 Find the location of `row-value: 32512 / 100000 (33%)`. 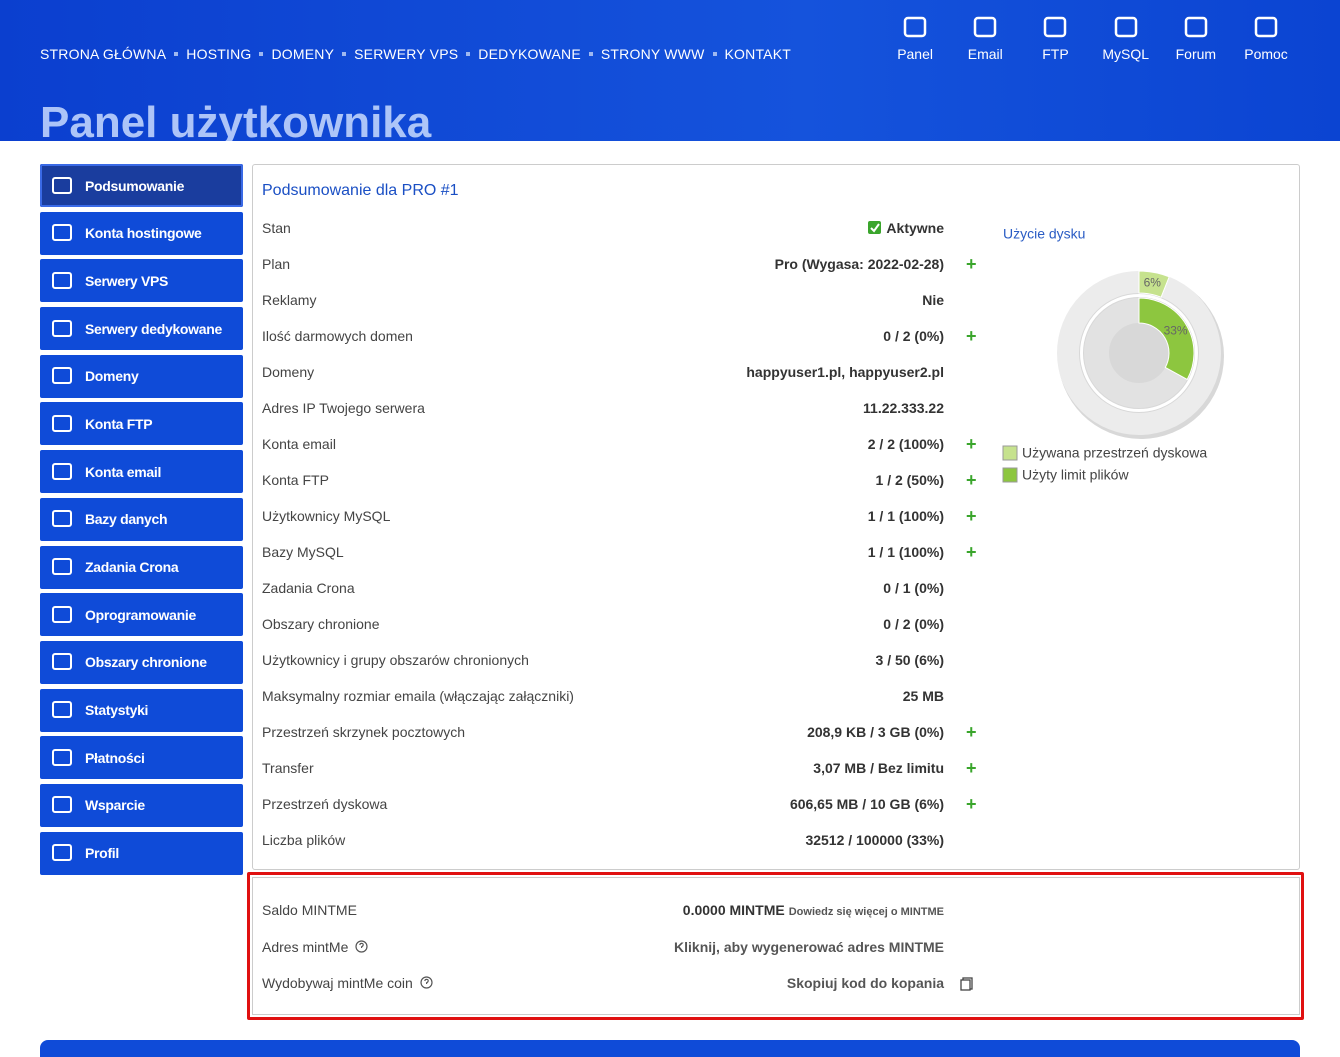

row-value: 32512 / 100000 (33%) is located at coordinates (874, 840).